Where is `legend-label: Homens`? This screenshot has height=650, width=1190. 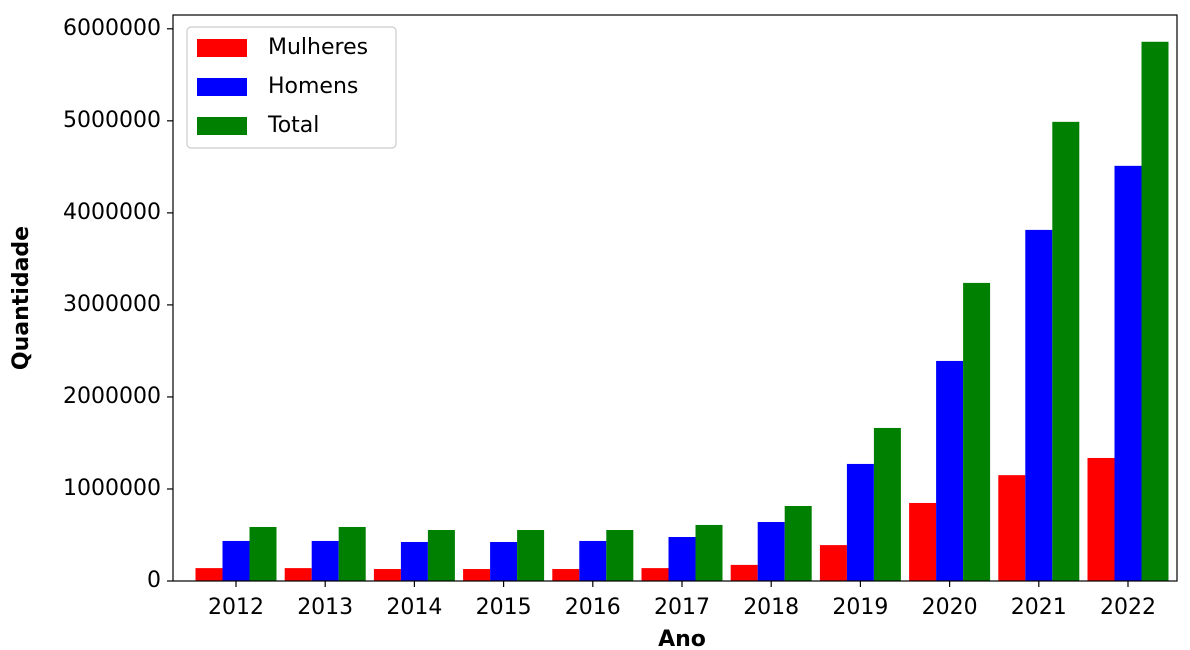
legend-label: Homens is located at coordinates (313, 86).